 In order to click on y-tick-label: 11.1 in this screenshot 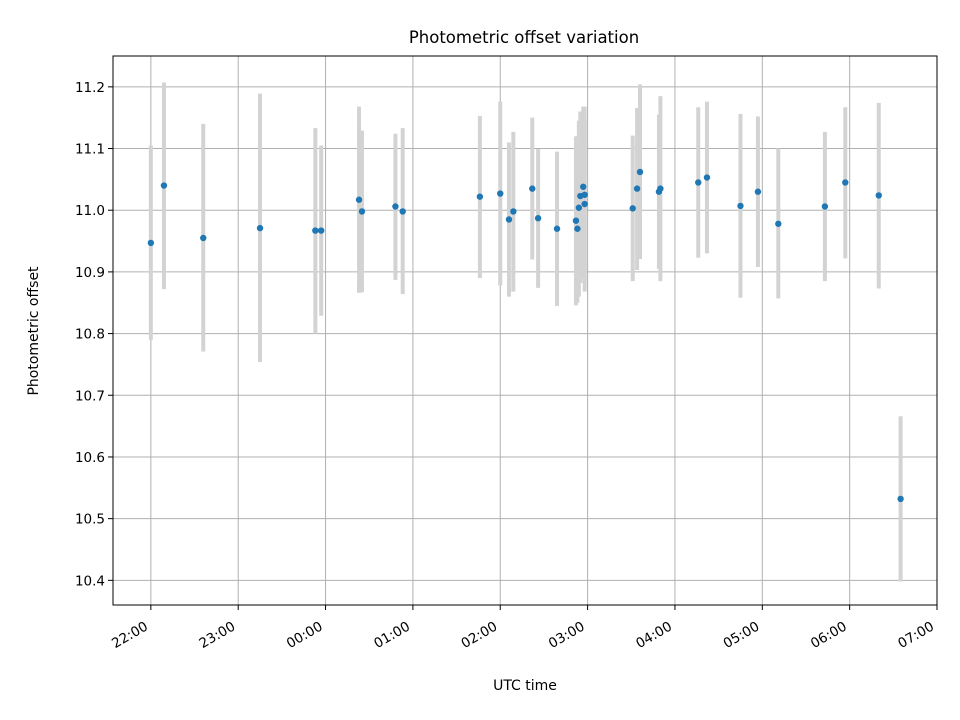, I will do `click(90, 150)`.